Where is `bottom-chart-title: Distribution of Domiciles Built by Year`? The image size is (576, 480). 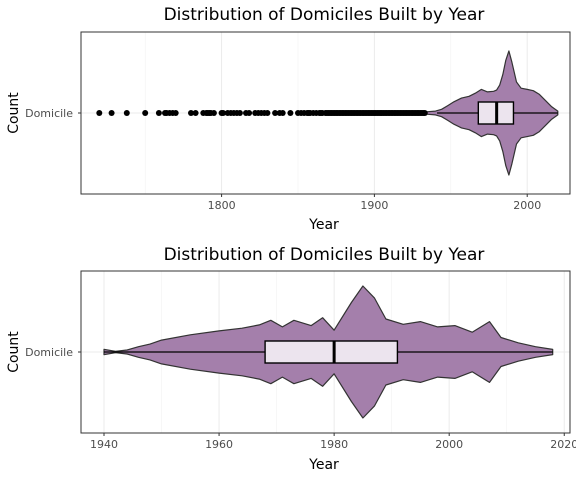 bottom-chart-title: Distribution of Domiciles Built by Year is located at coordinates (324, 255).